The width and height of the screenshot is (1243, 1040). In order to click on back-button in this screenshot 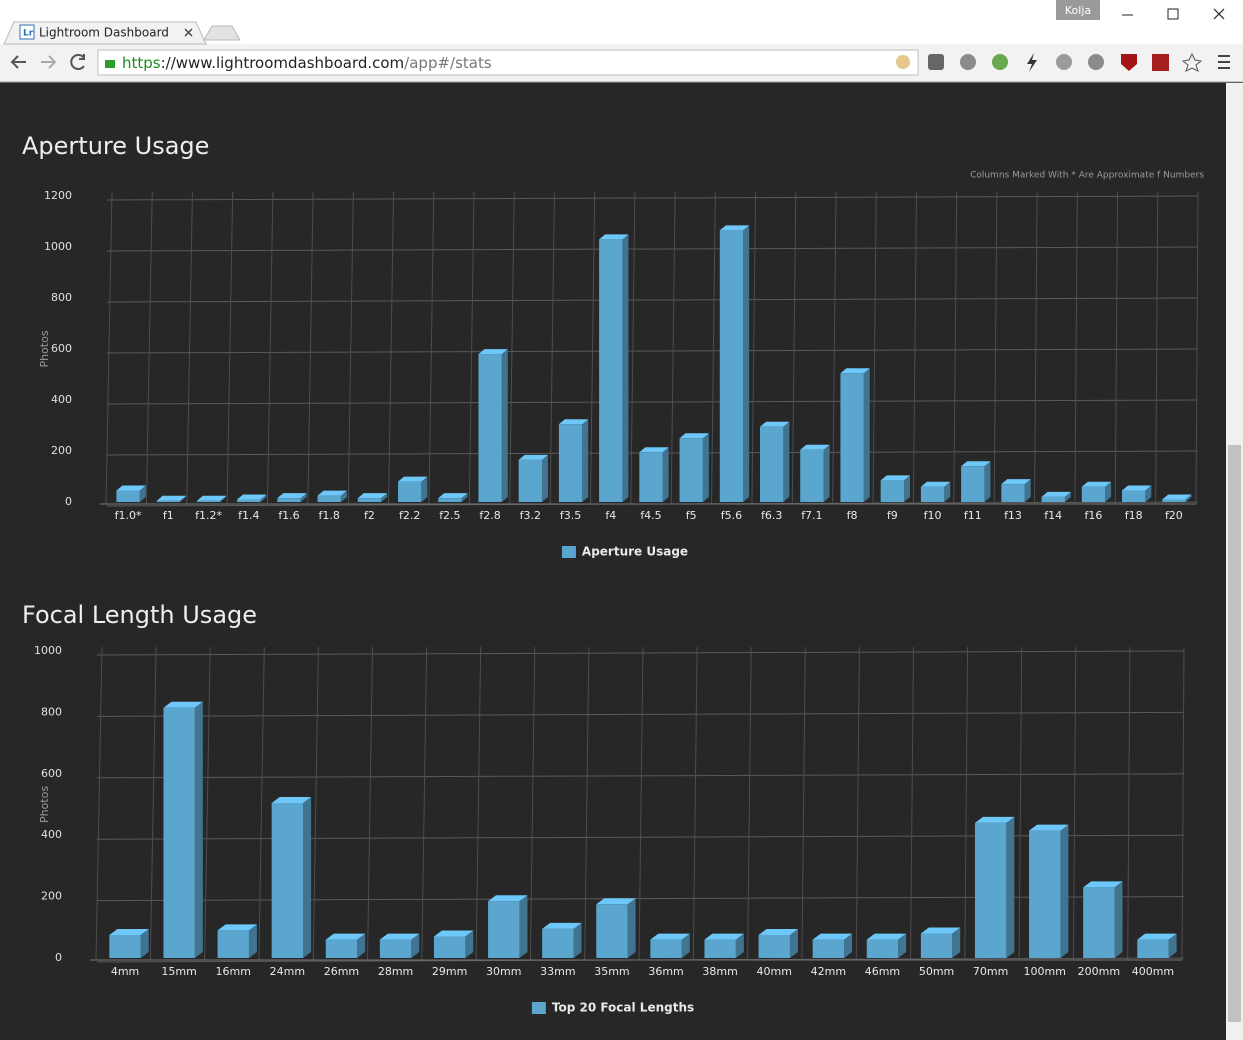, I will do `click(18, 62)`.